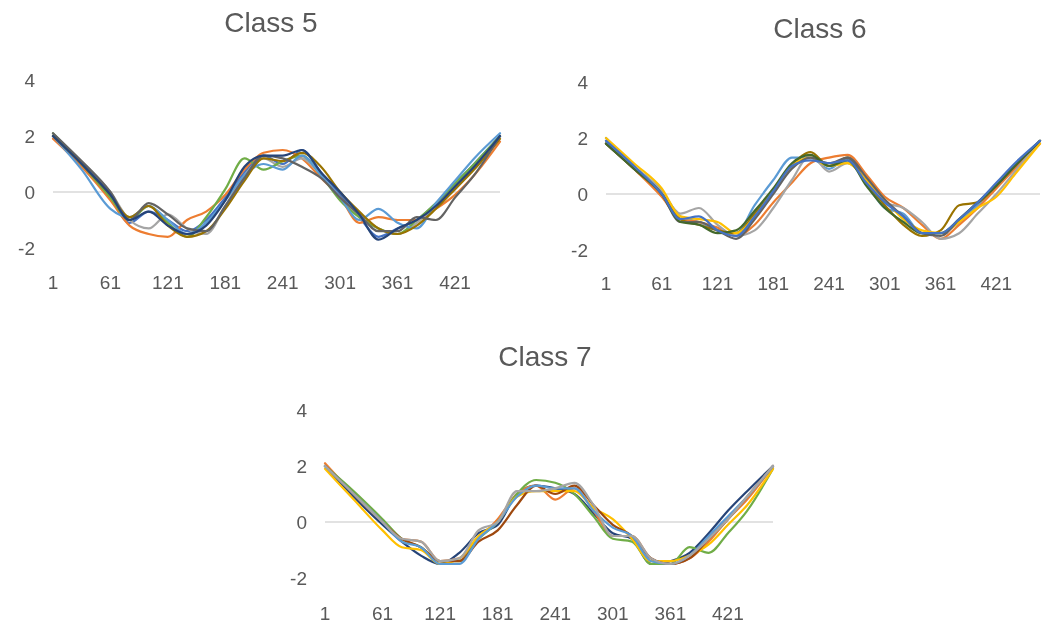 The width and height of the screenshot is (1044, 628). Describe the element at coordinates (545, 356) in the screenshot. I see `chart-title: Class 7` at that location.